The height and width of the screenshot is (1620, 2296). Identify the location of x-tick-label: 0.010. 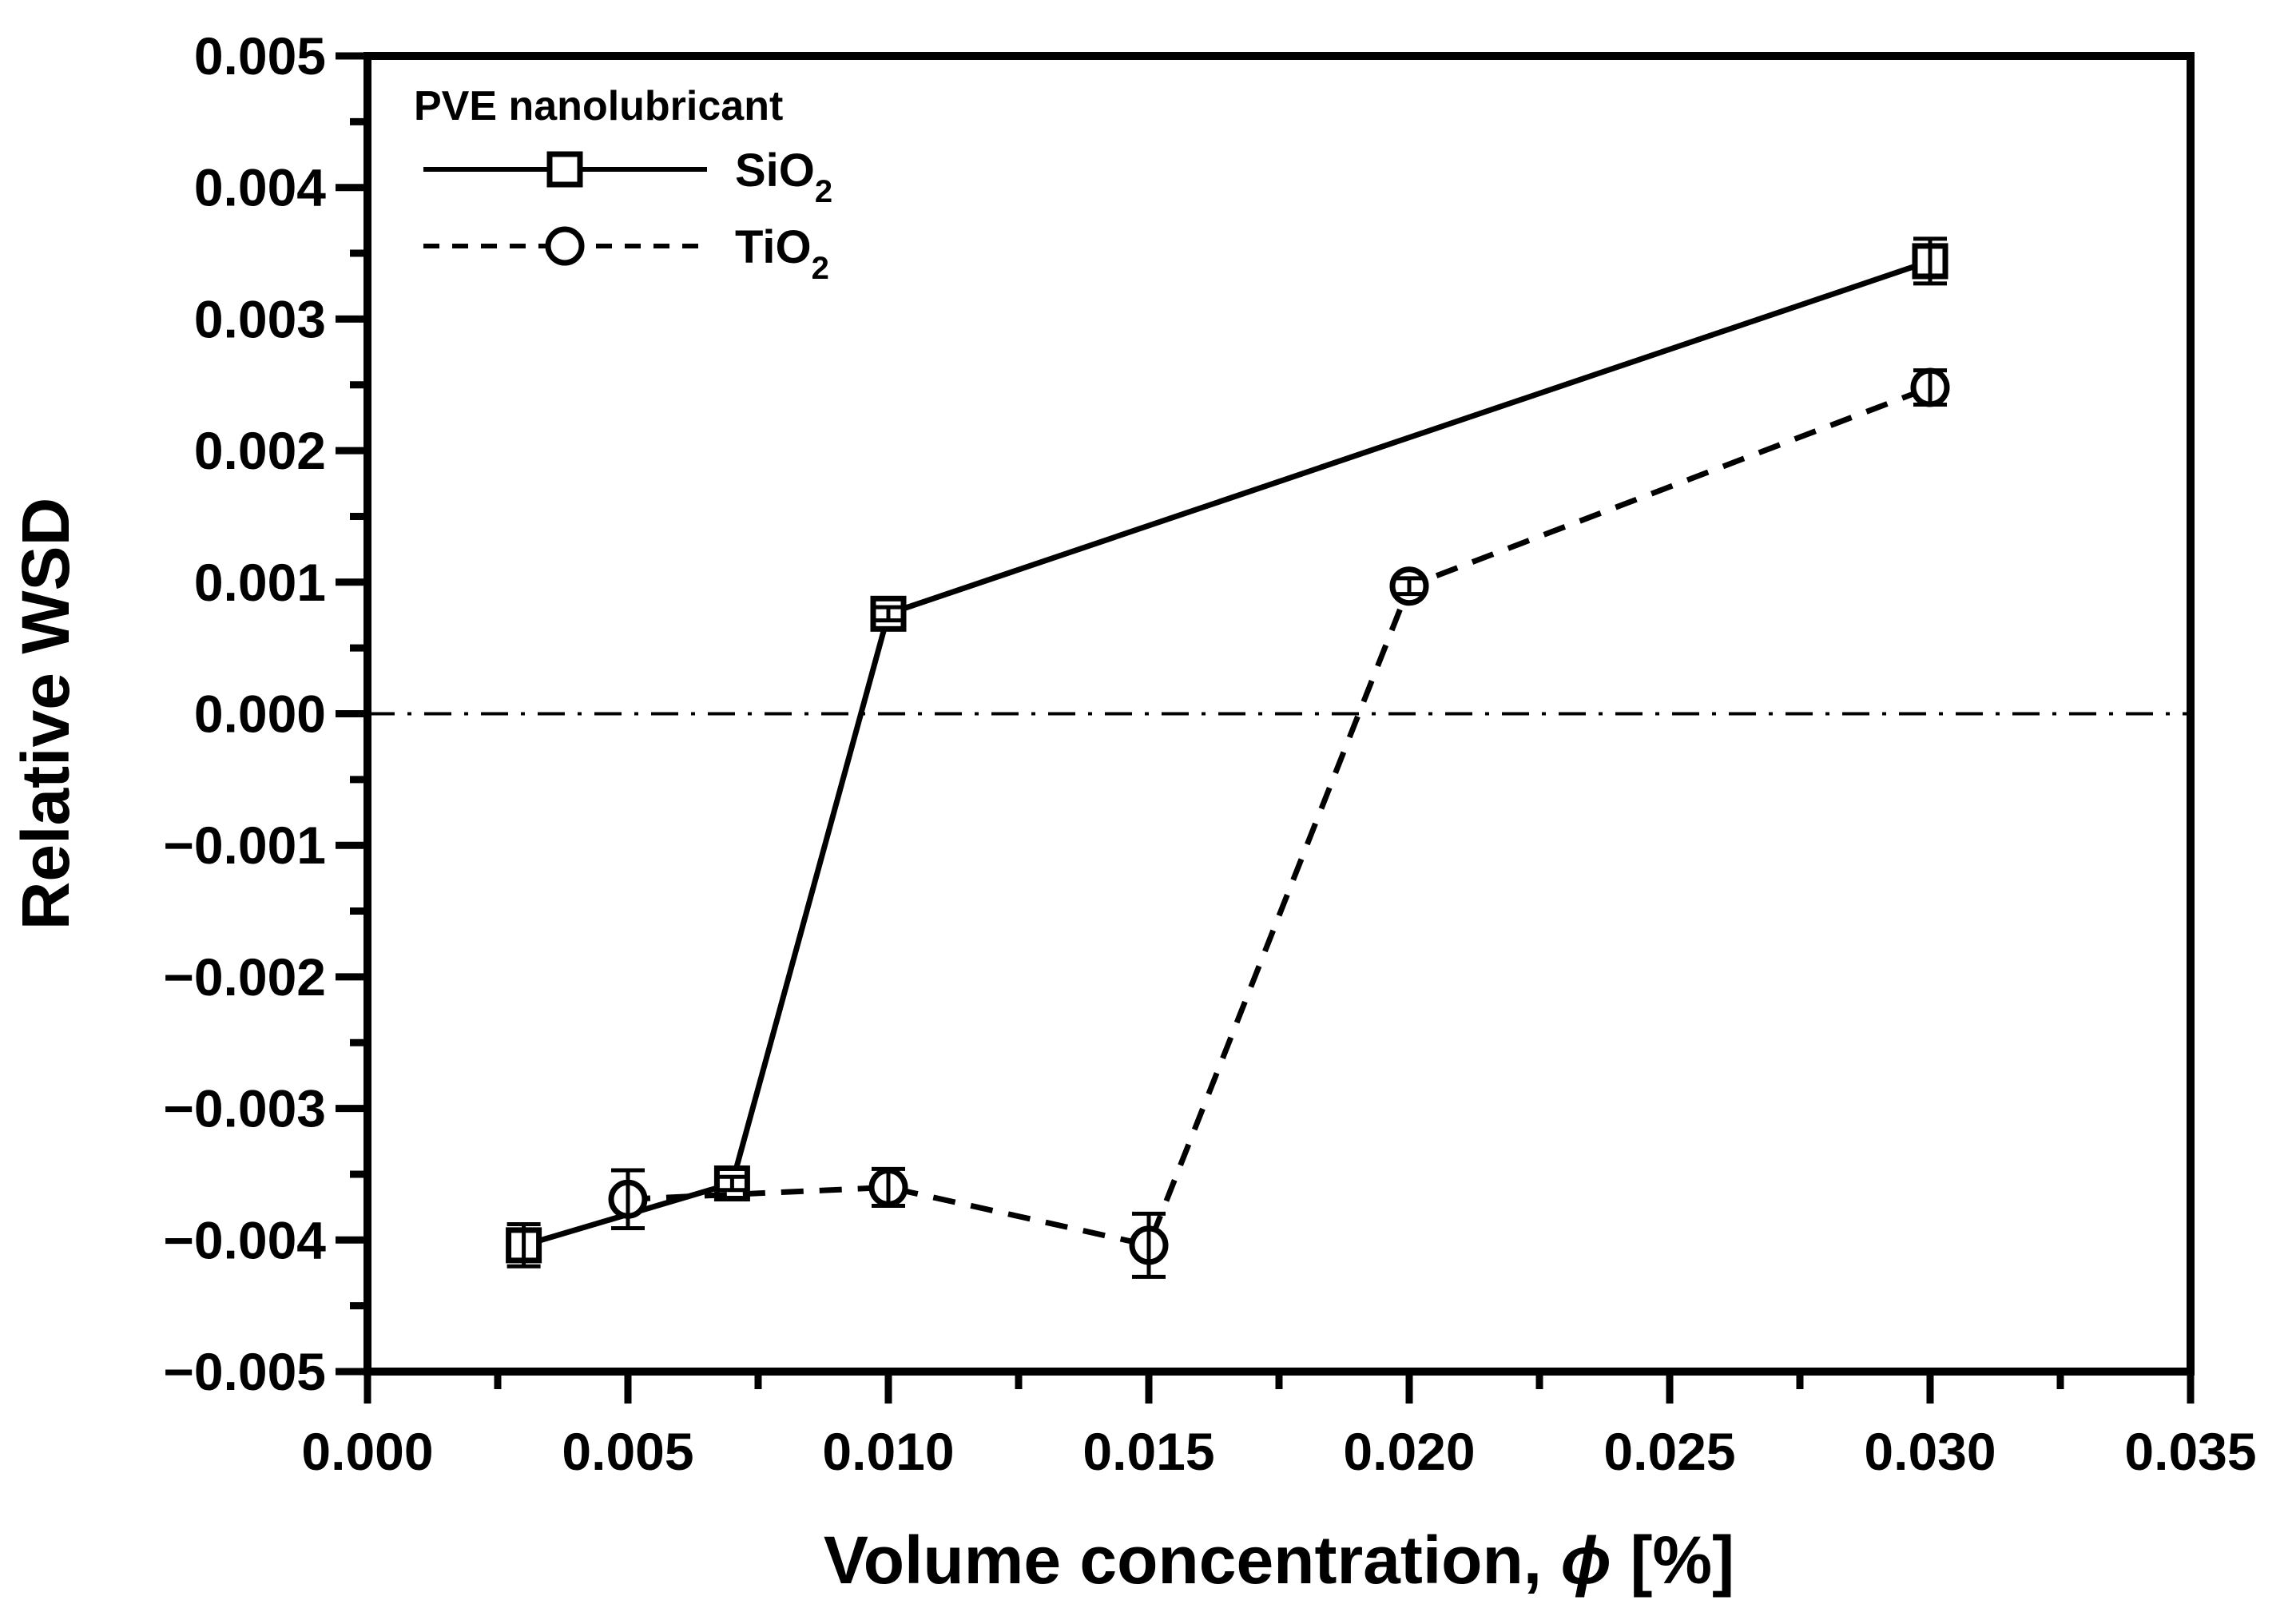
(888, 1451).